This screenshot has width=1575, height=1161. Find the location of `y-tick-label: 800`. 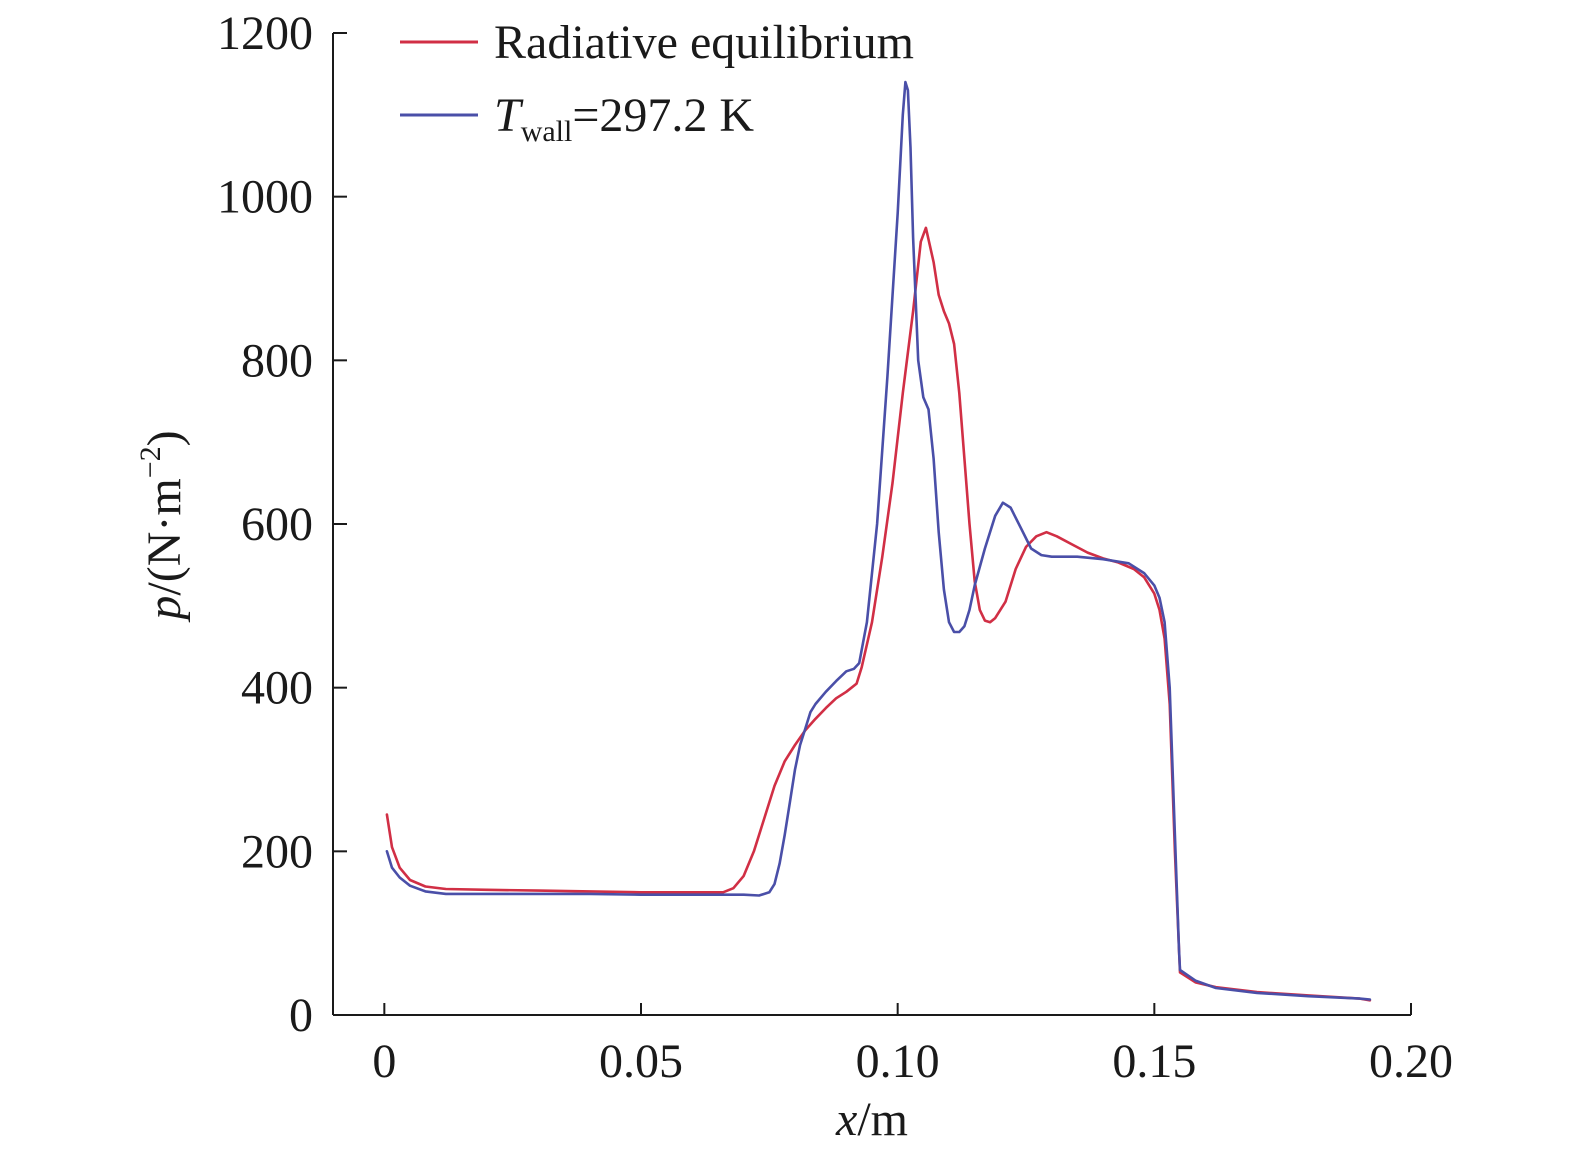

y-tick-label: 800 is located at coordinates (277, 360).